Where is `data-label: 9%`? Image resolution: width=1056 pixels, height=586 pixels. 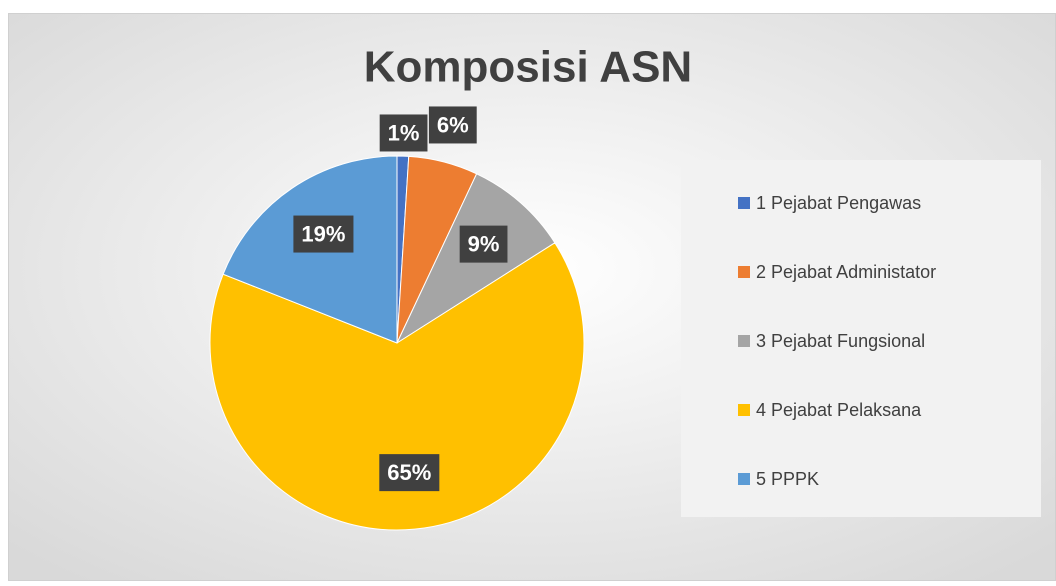
data-label: 9% is located at coordinates (484, 244).